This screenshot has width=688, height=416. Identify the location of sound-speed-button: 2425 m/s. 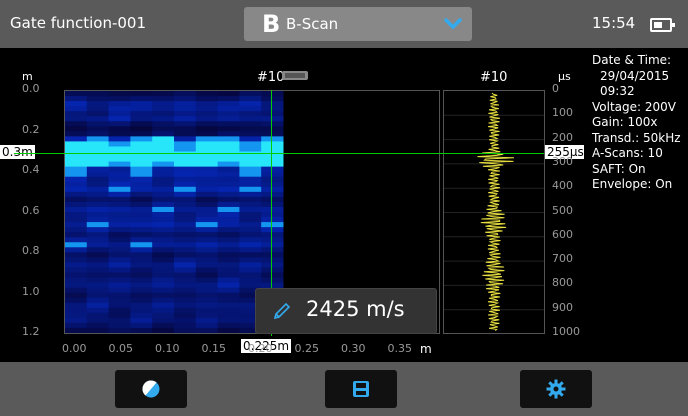
(346, 311).